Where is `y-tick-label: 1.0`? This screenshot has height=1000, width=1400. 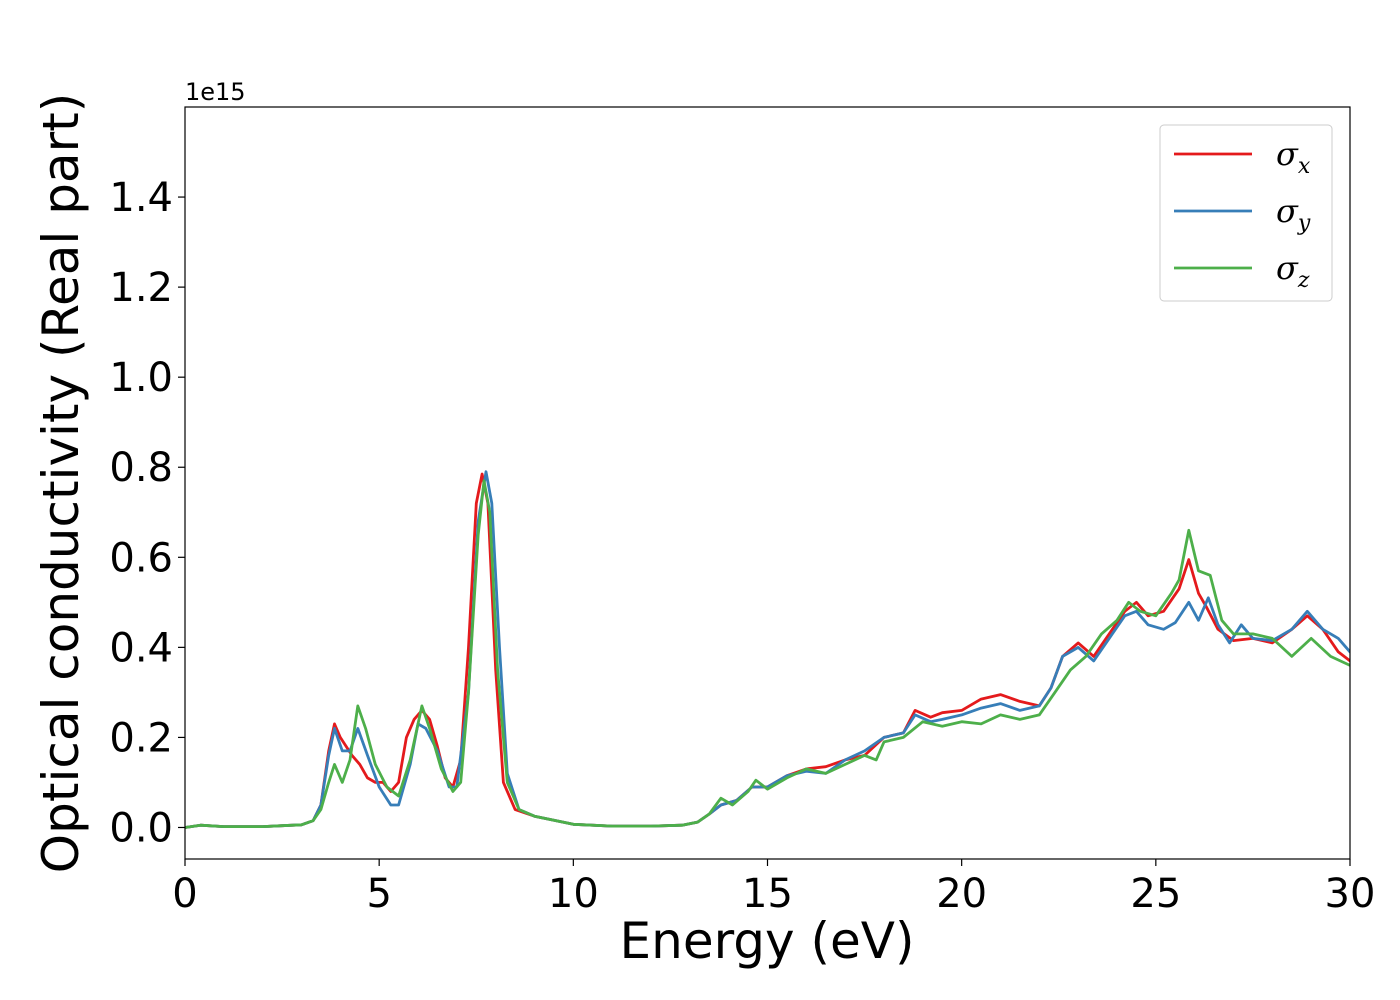 y-tick-label: 1.0 is located at coordinates (141, 378).